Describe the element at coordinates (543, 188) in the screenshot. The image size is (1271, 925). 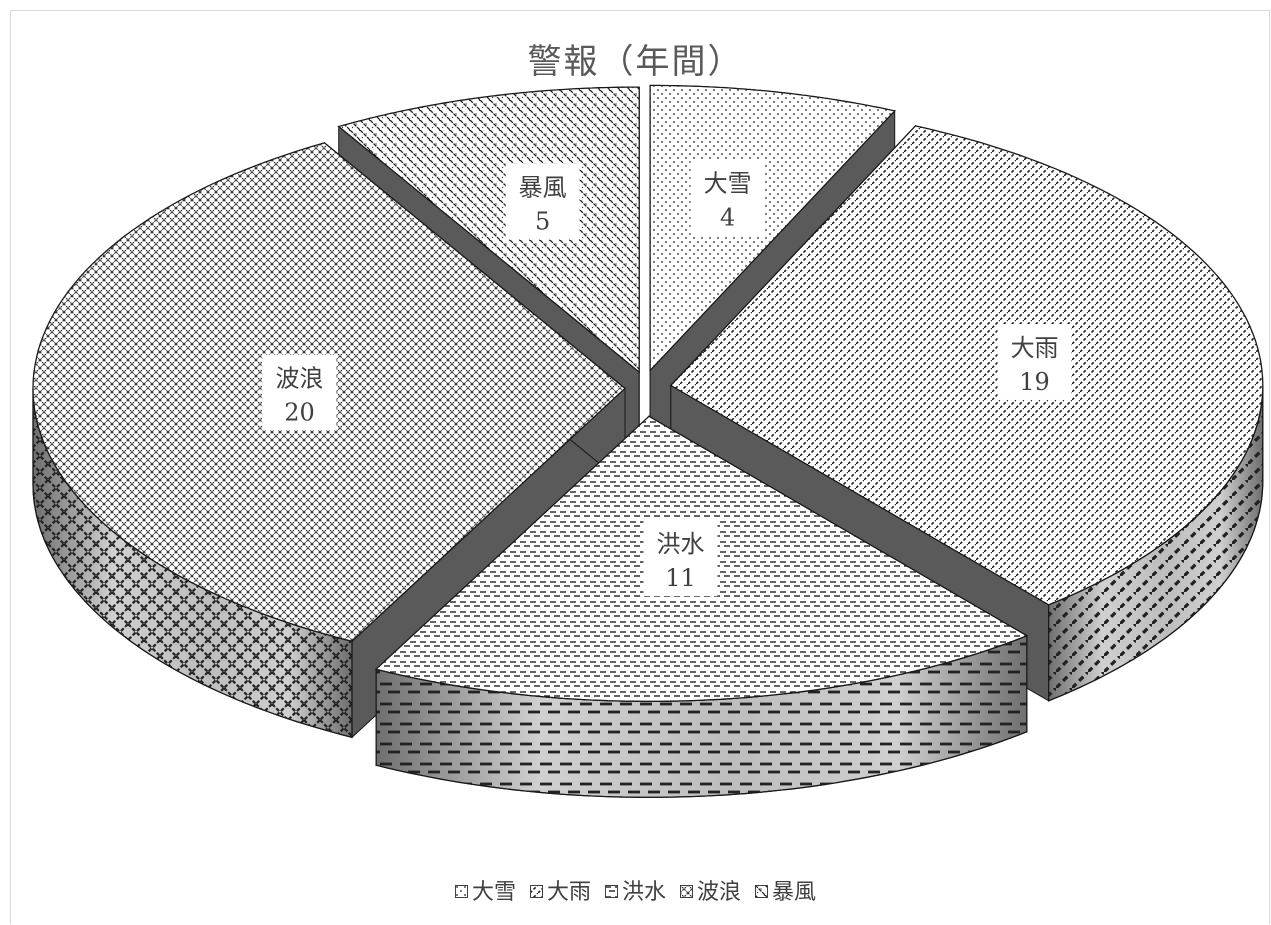
I see `data-label-category: 暴風` at that location.